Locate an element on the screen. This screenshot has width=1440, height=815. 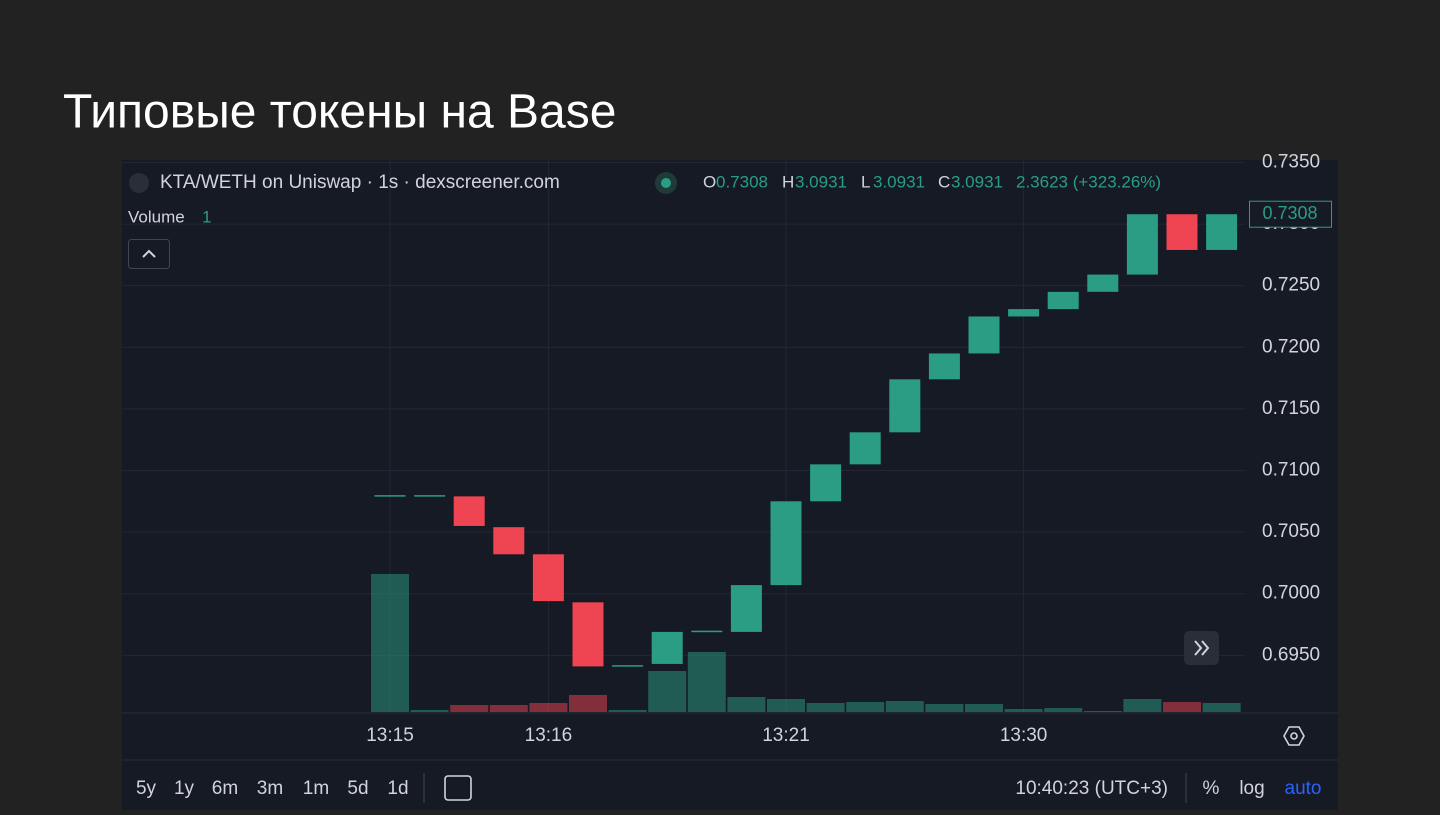
clock: 10:40:23 (UTC+3) is located at coordinates (1091, 788).